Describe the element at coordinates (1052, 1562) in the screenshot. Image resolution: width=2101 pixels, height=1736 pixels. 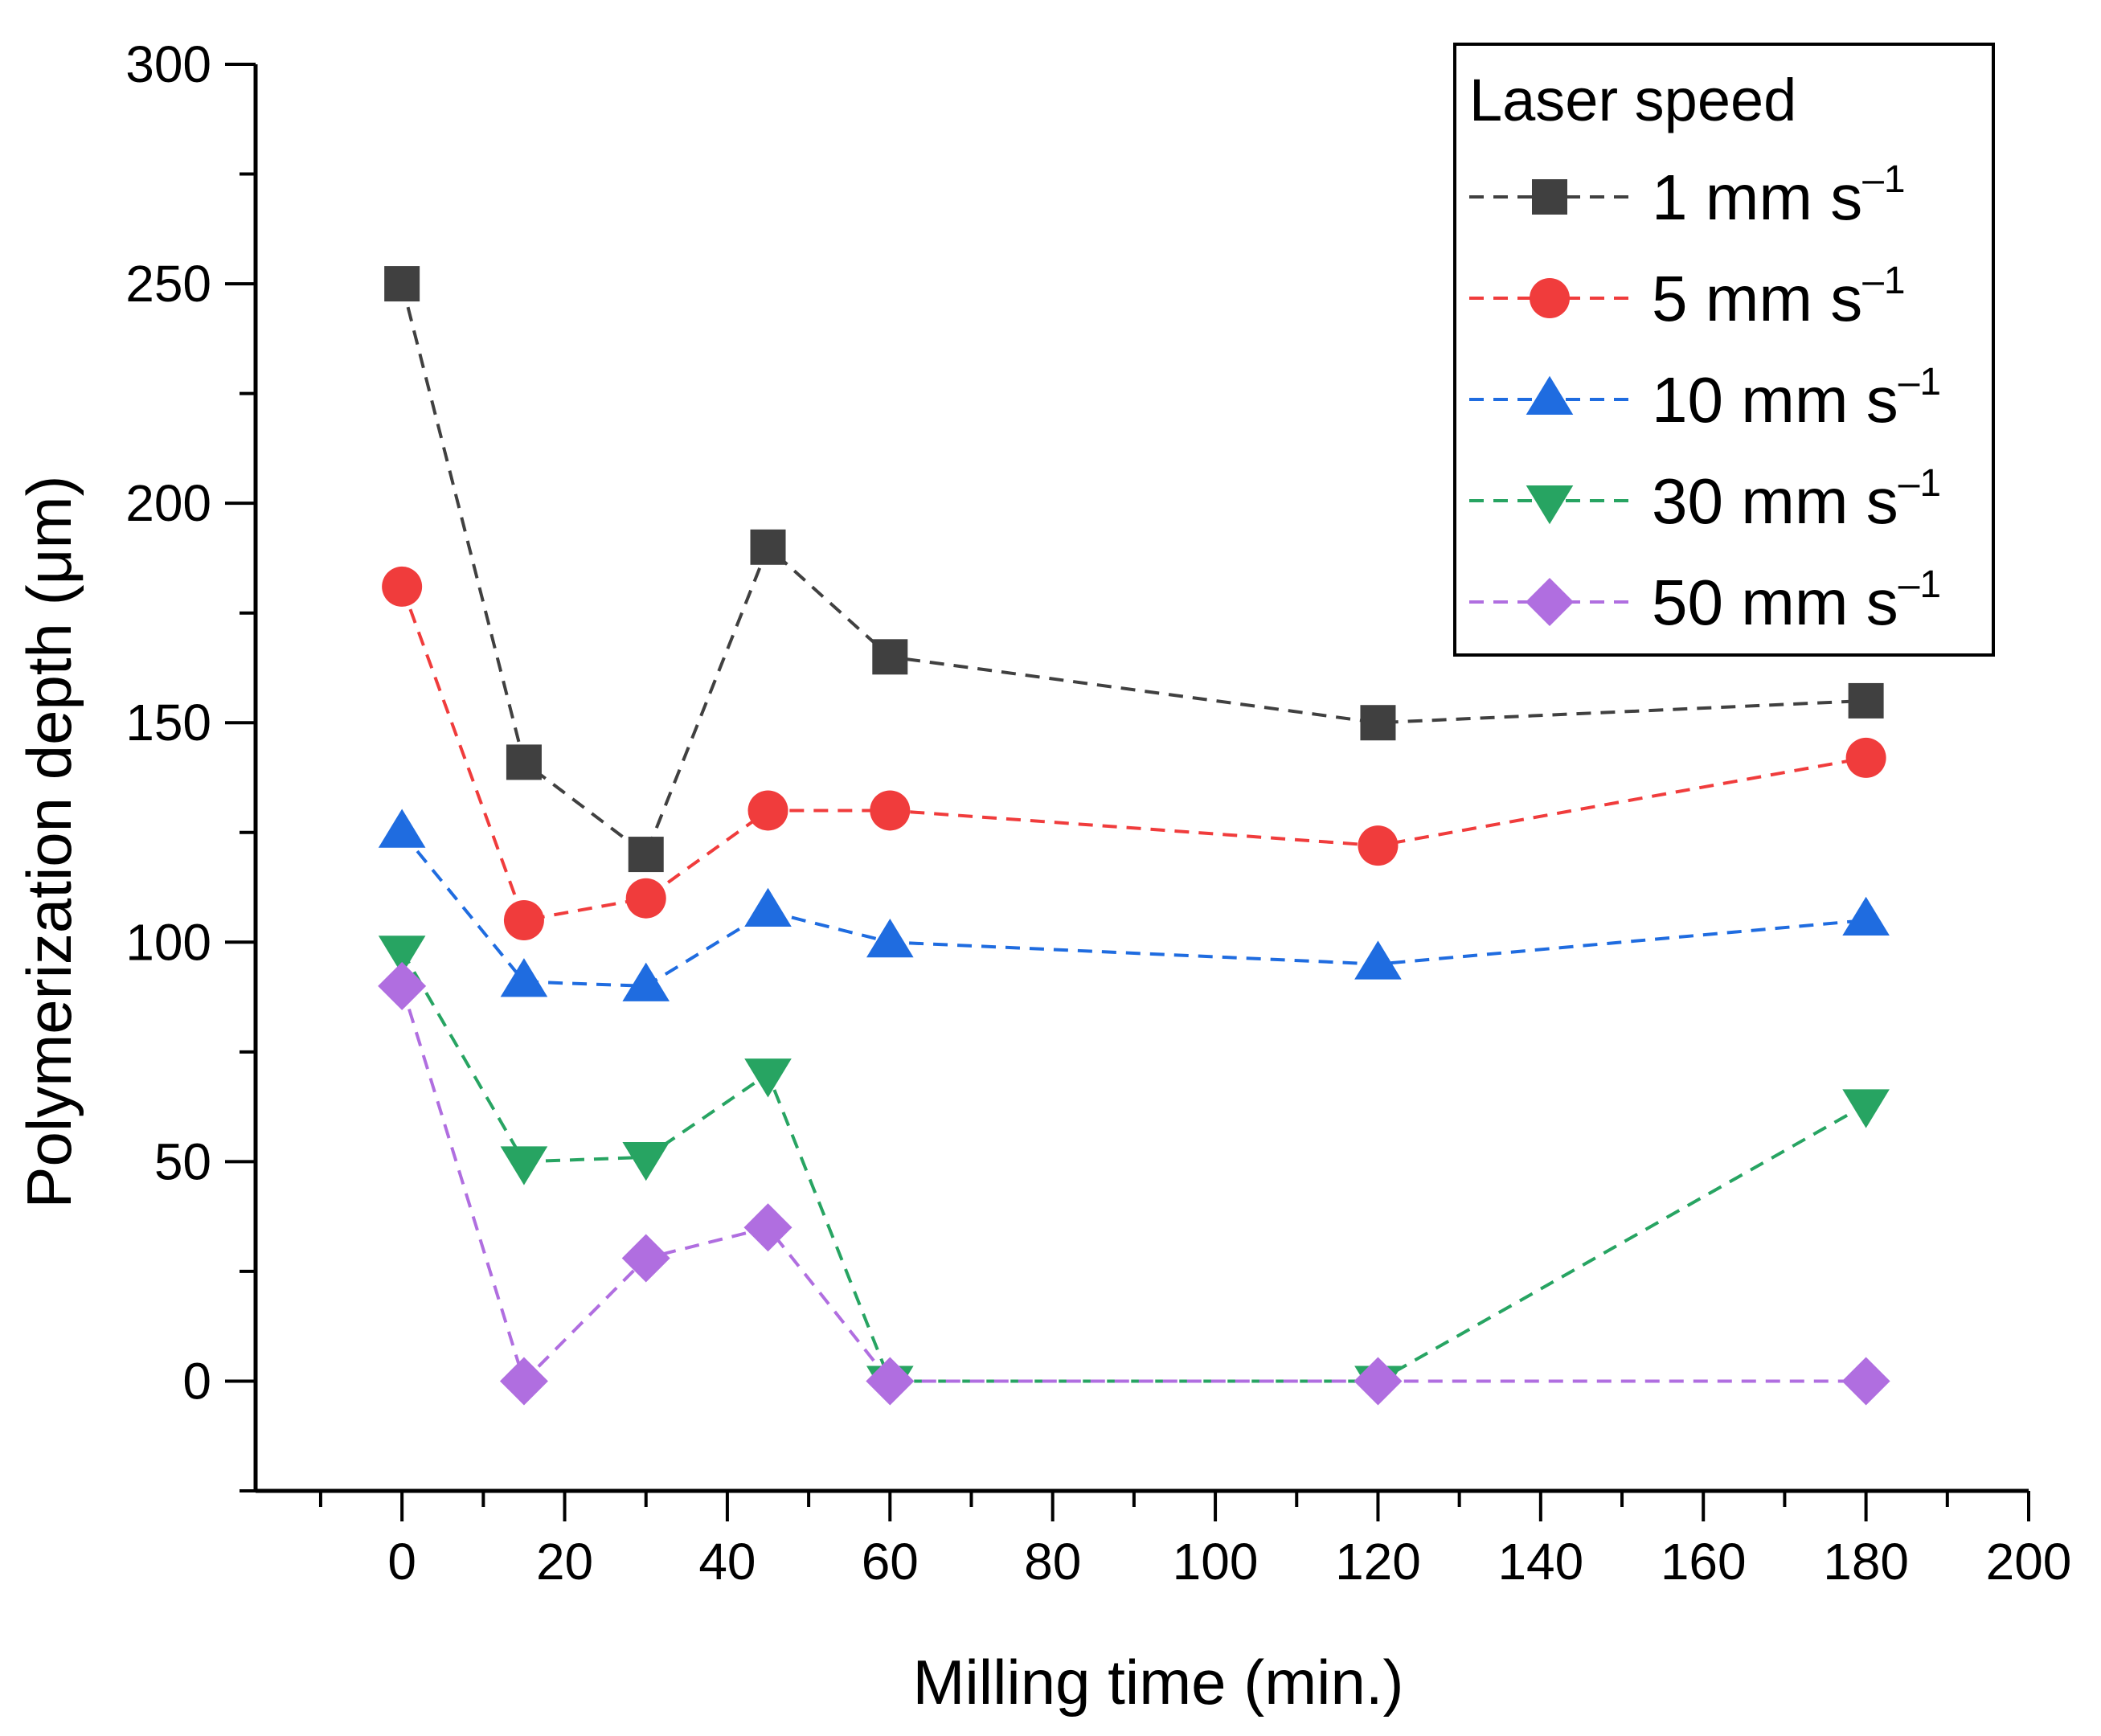
I see `x-tick-label: 80` at that location.